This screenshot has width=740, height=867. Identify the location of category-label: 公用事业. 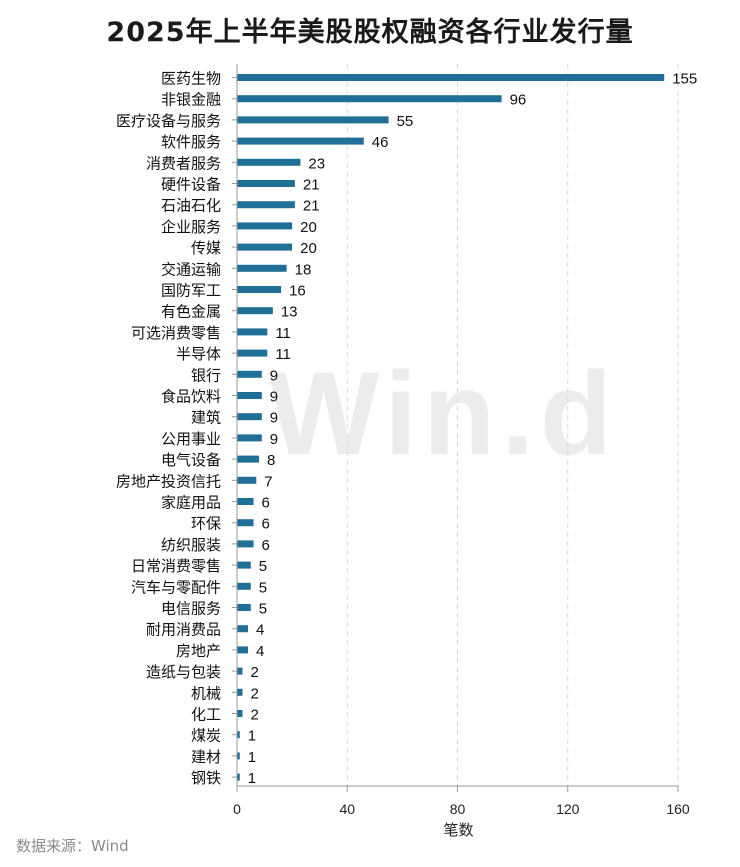
(191, 439).